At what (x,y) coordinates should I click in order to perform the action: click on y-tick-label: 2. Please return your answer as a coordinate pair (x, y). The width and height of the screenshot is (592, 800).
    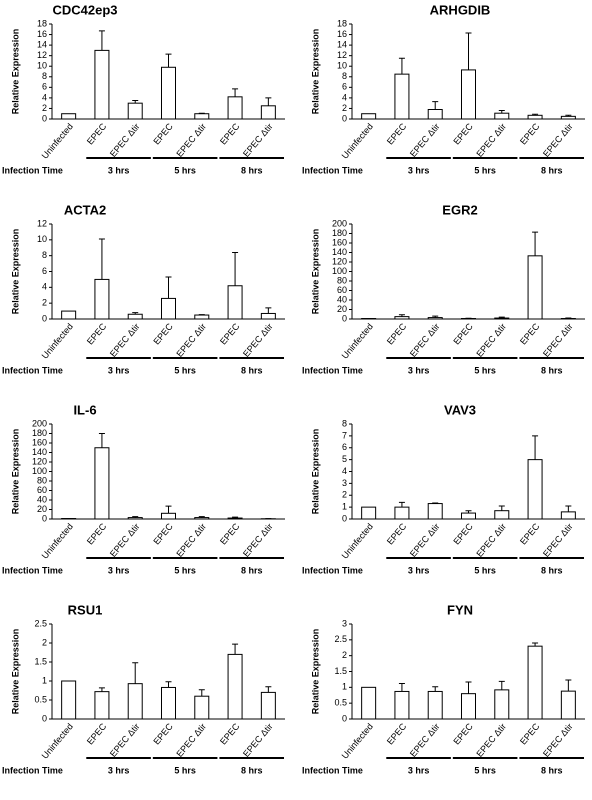
    Looking at the image, I should click on (344, 495).